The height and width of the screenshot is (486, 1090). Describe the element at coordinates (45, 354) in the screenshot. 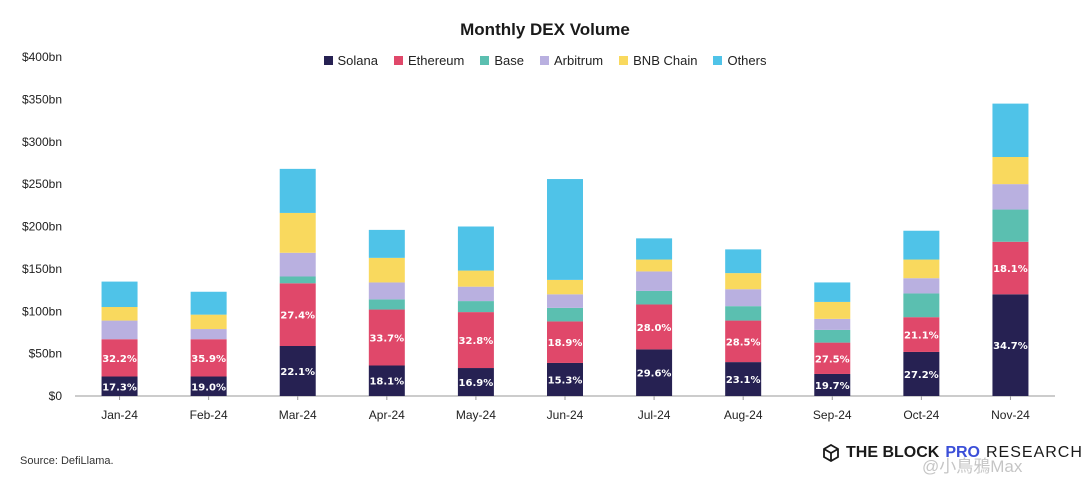

I see `y-tick-label: $50bn` at that location.